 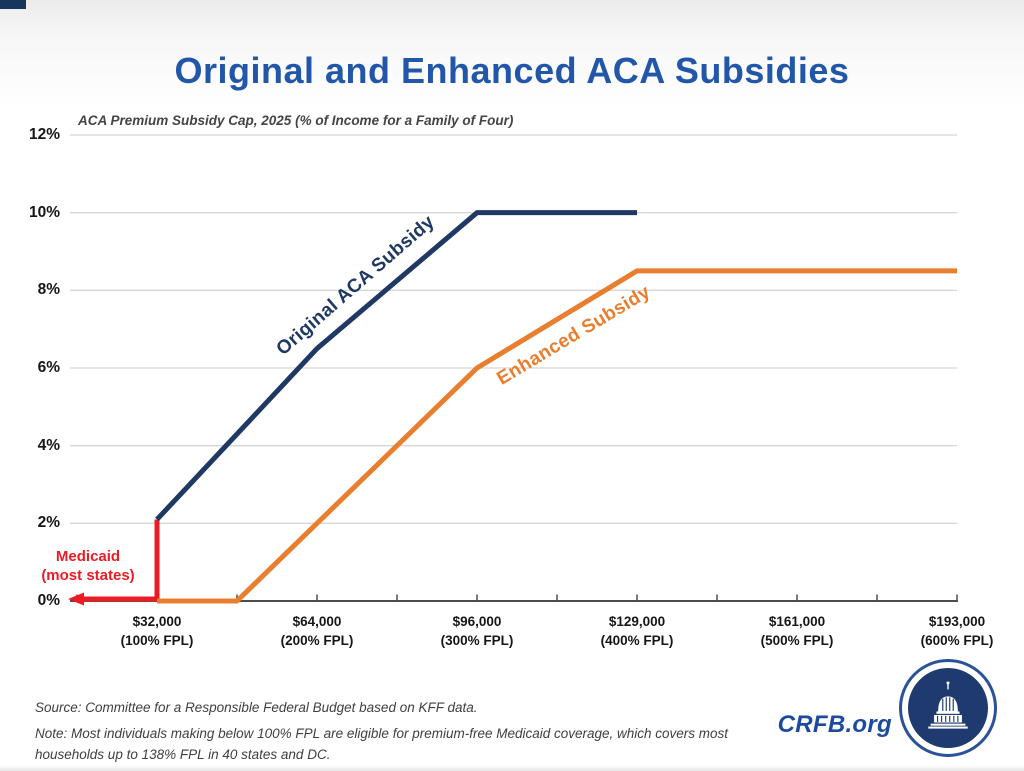 I want to click on x-category-label-500fpl: $161,000 (500% FPL), so click(x=797, y=631).